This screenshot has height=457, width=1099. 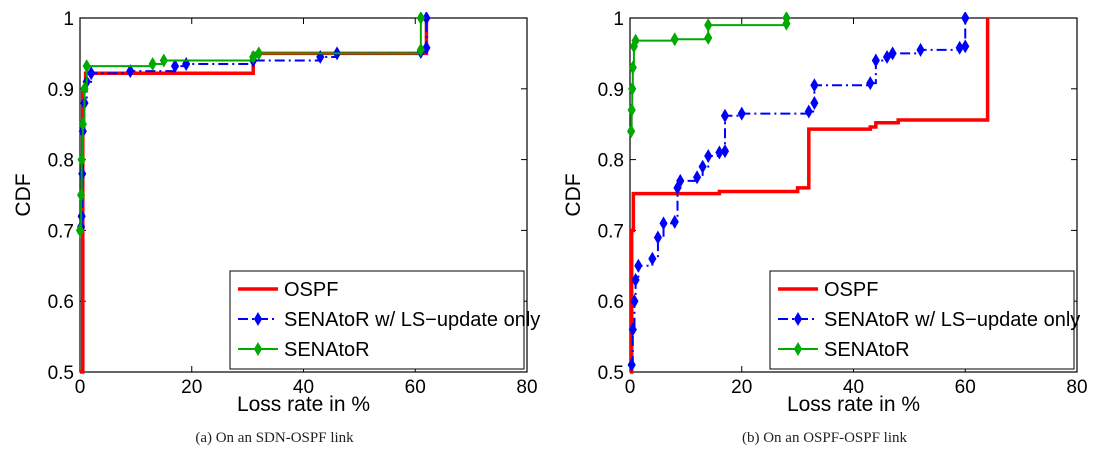 What do you see at coordinates (952, 320) in the screenshot?
I see `legend-entry: SENAtoR w/ LS−update only` at bounding box center [952, 320].